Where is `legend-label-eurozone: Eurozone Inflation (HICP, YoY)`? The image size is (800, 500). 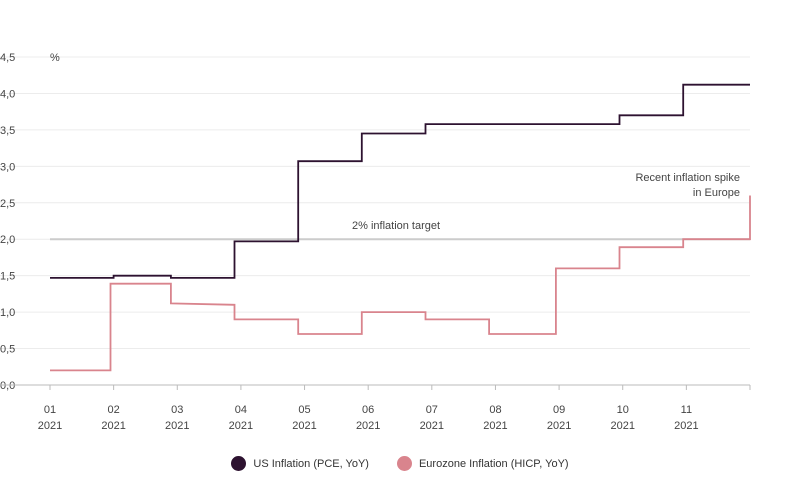
legend-label-eurozone: Eurozone Inflation (HICP, YoY) is located at coordinates (493, 463).